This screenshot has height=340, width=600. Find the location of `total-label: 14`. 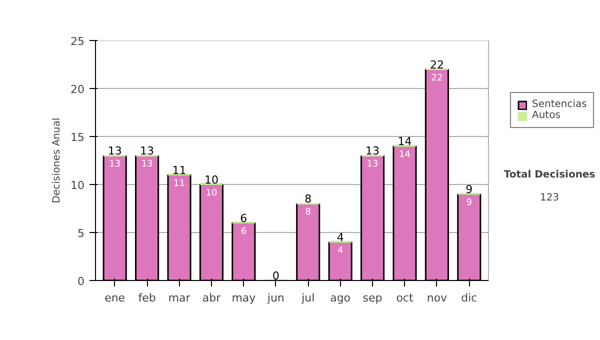

total-label: 14 is located at coordinates (405, 141).